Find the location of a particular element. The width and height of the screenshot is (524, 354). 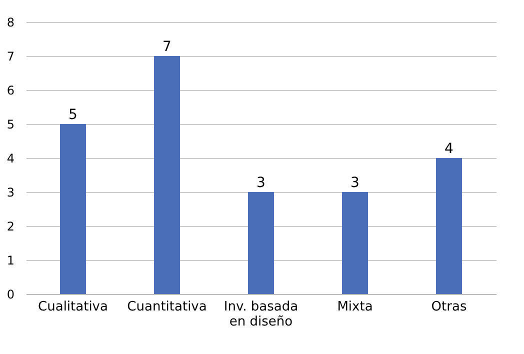

y-tick-label: 4 is located at coordinates (10, 159).